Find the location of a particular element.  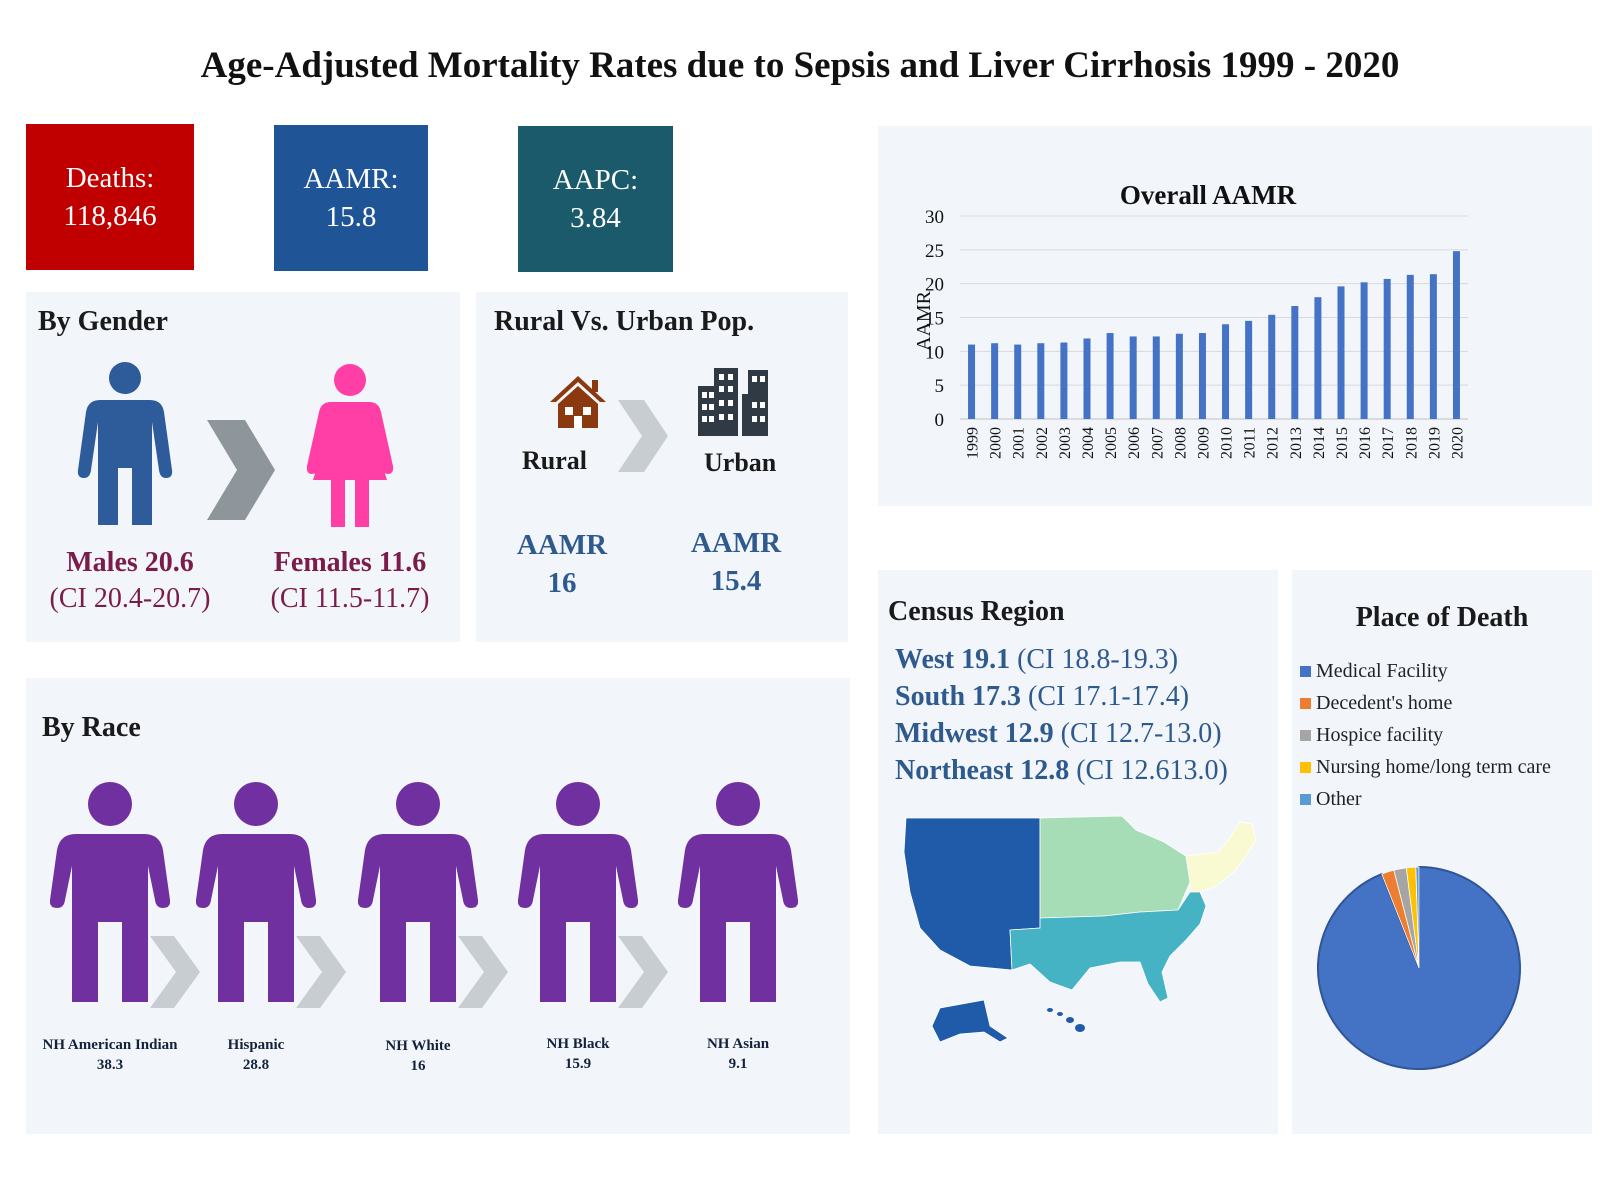

race-label: NH Black 15.9 is located at coordinates (578, 1054).